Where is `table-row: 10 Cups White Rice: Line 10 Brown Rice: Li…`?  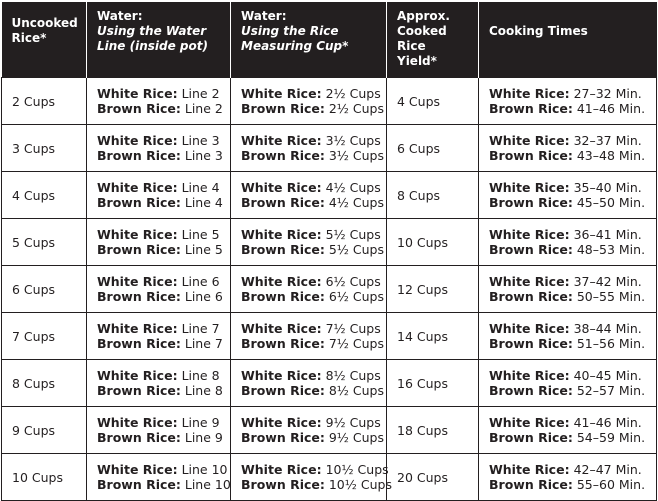 table-row: 10 Cups White Rice: Line 10 Brown Rice: Li… is located at coordinates (329, 477).